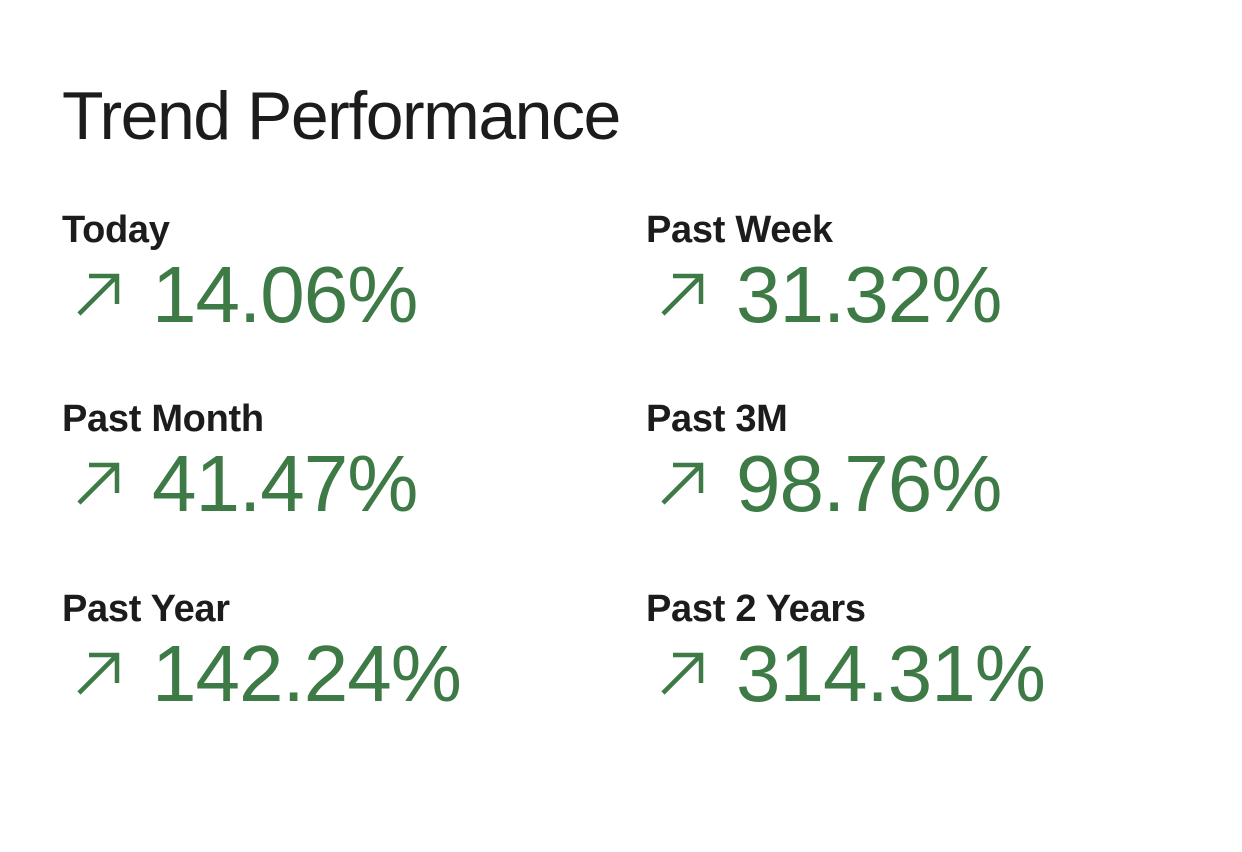 This screenshot has height=852, width=1242. Describe the element at coordinates (739, 230) in the screenshot. I see `metric-label: Past Week` at that location.